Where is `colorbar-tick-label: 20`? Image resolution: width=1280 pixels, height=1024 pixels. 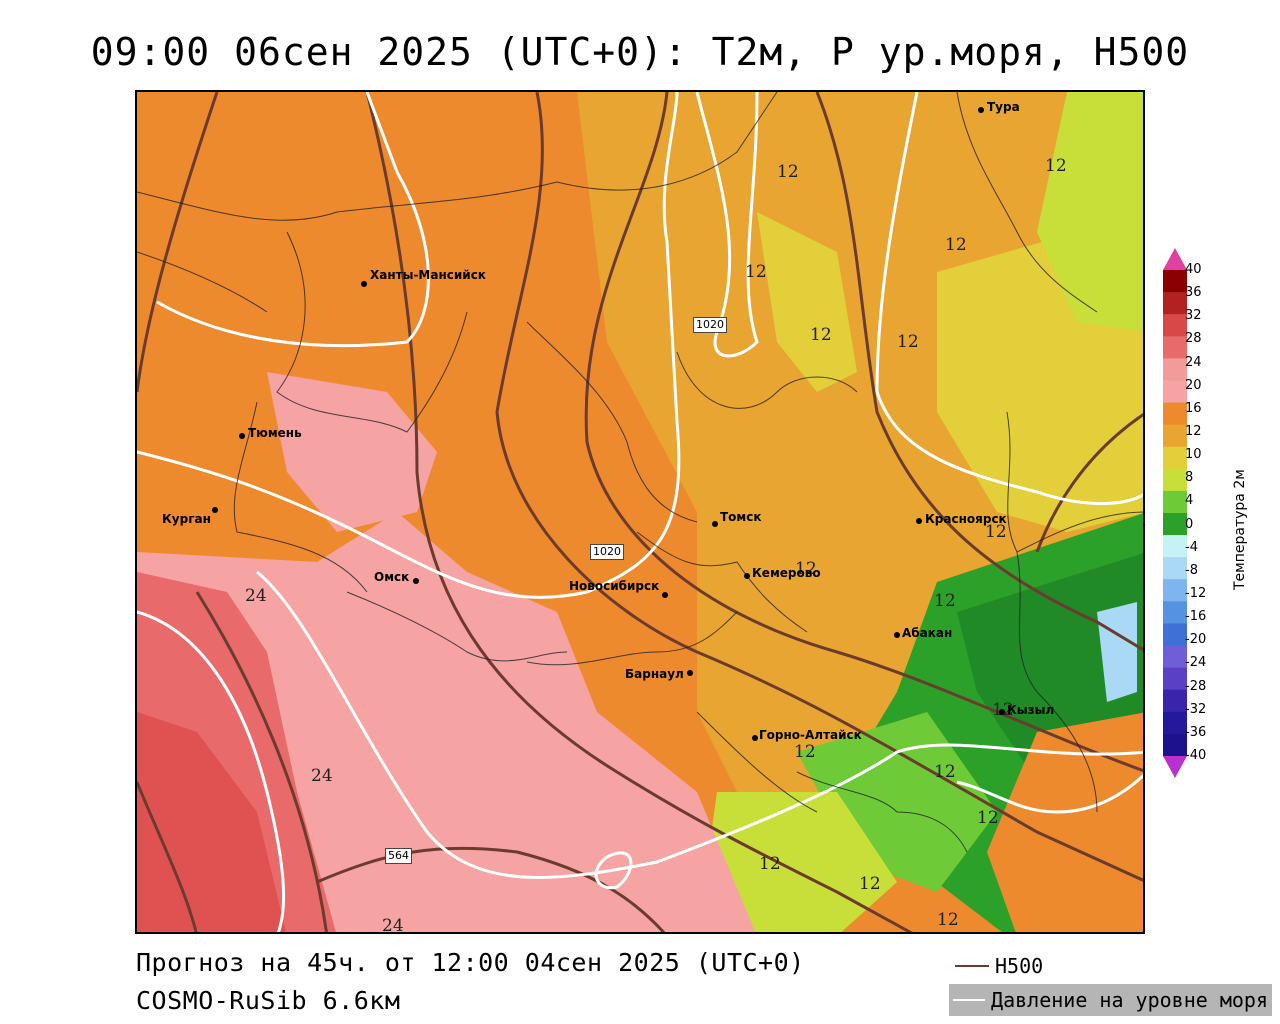 colorbar-tick-label: 20 is located at coordinates (1193, 385).